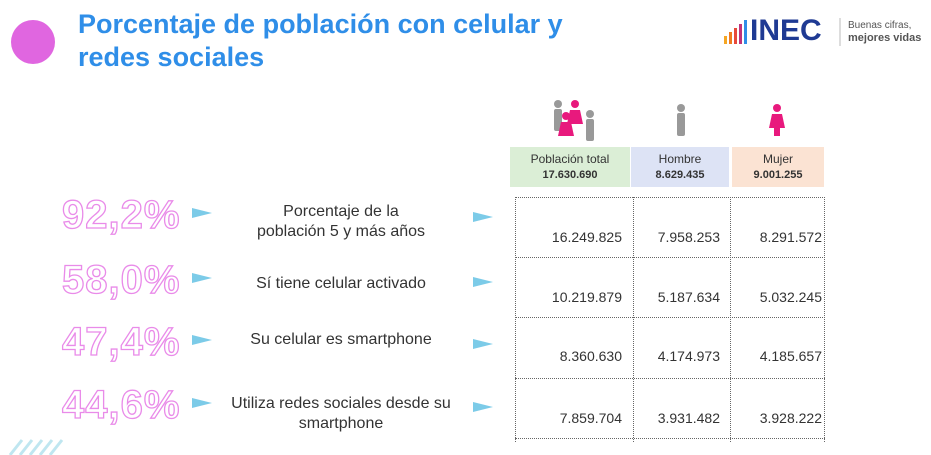 The image size is (931, 455). Describe the element at coordinates (681, 120) in the screenshot. I see `man-icon` at that location.